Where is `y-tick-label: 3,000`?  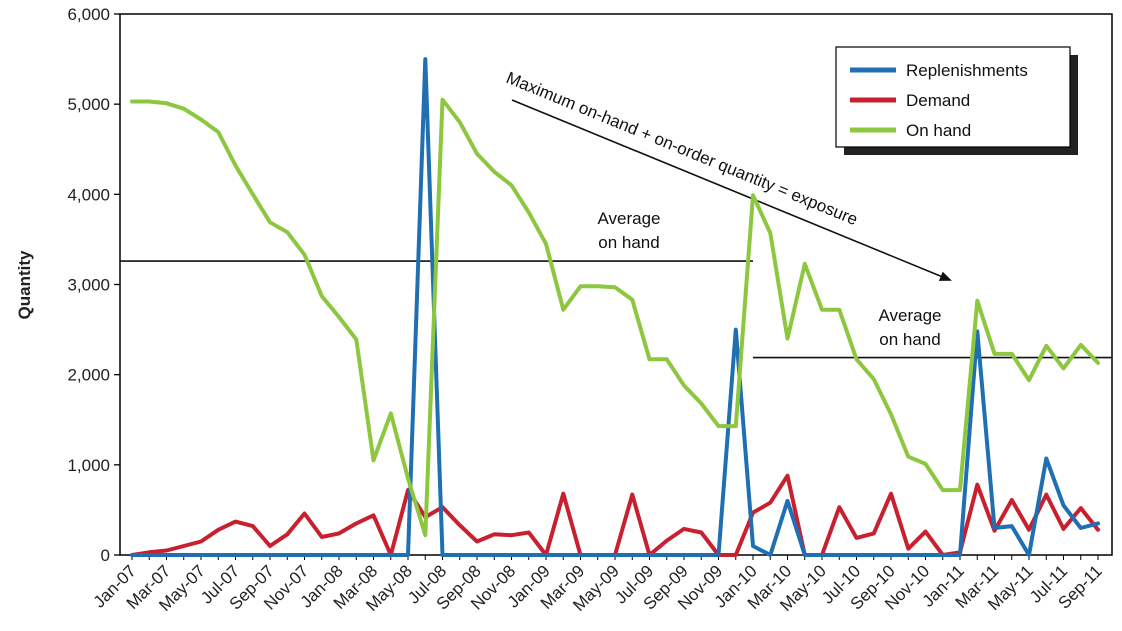 y-tick-label: 3,000 is located at coordinates (88, 285).